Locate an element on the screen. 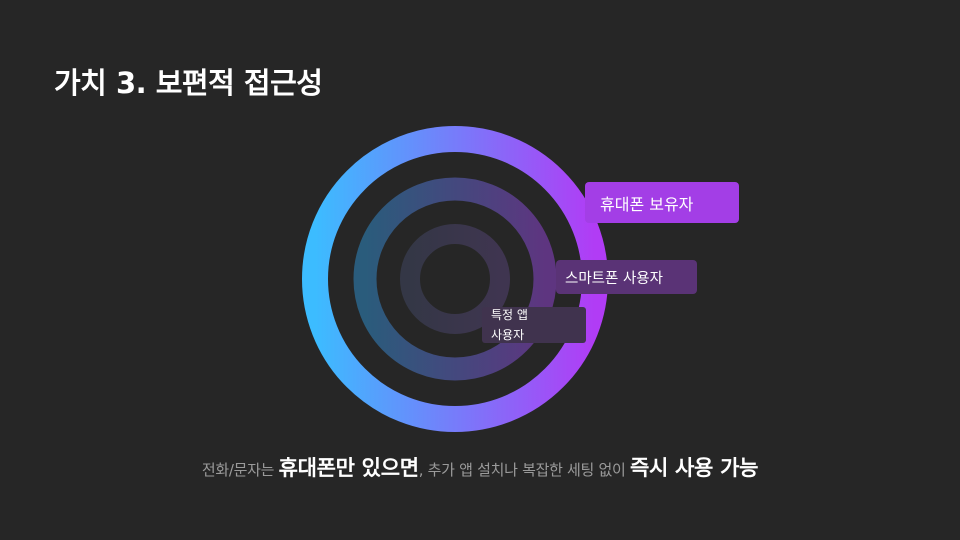  ring-inner is located at coordinates (455, 279).